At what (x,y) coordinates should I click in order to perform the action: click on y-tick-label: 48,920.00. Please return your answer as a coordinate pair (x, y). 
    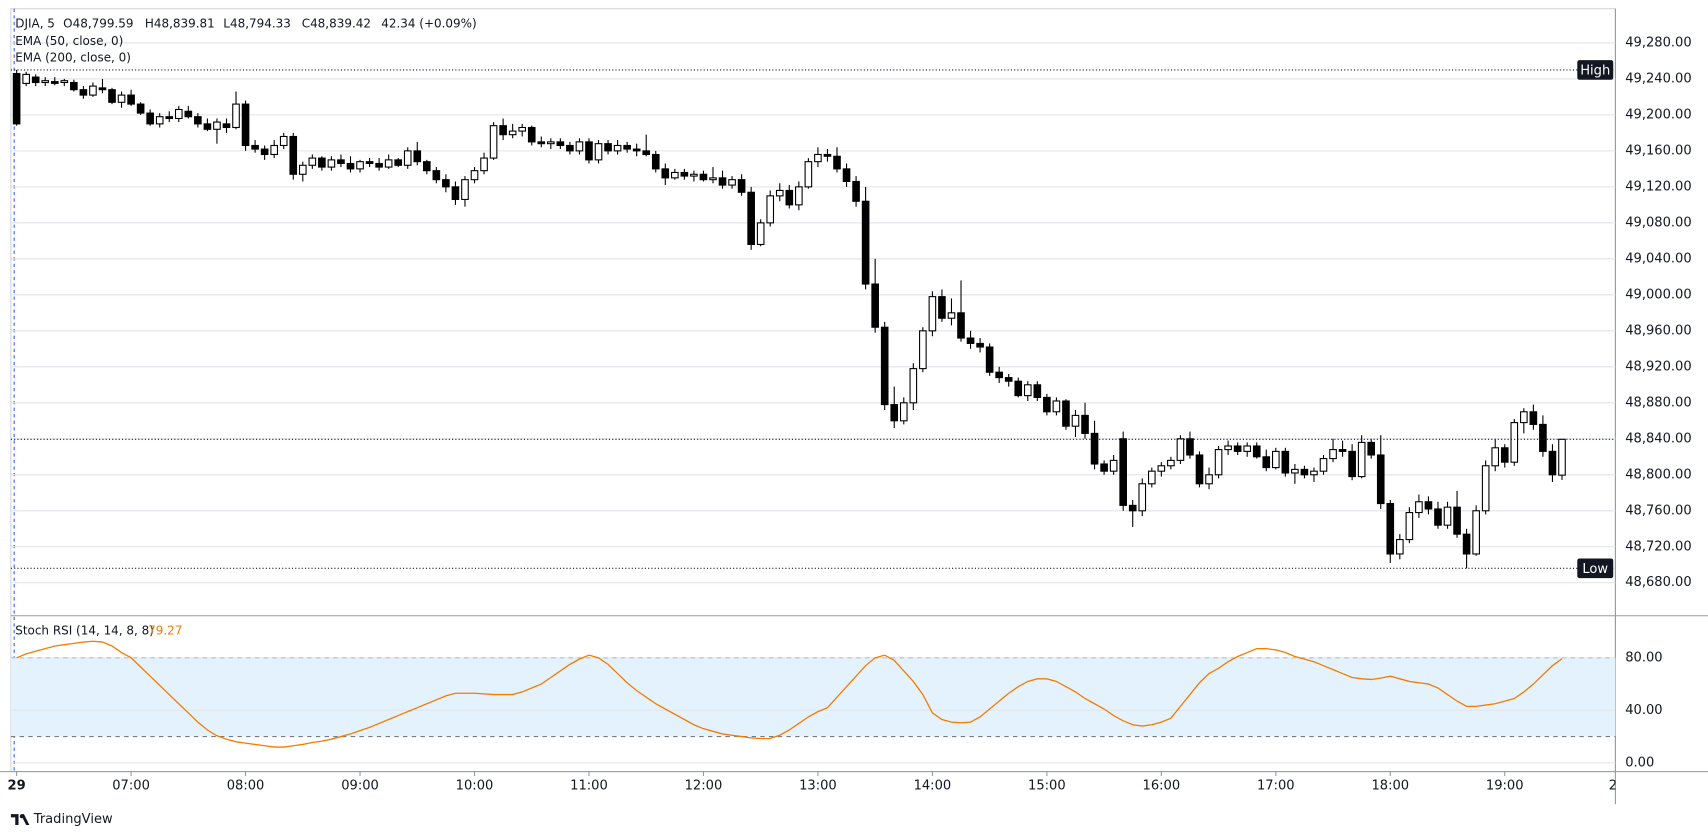
    Looking at the image, I should click on (1658, 366).